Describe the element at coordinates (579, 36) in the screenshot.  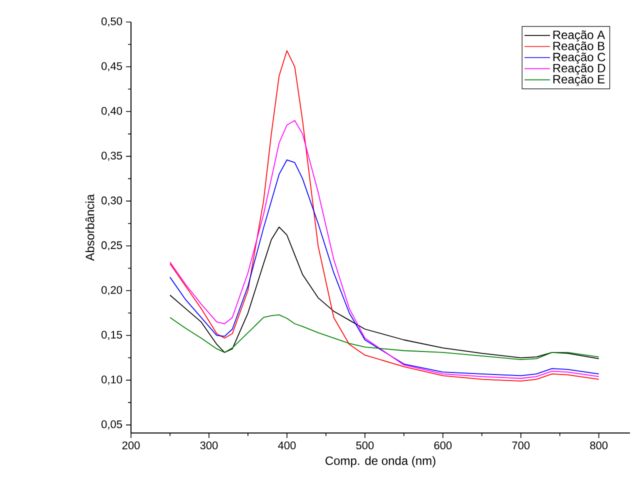
I see `legend-label: Reação A` at that location.